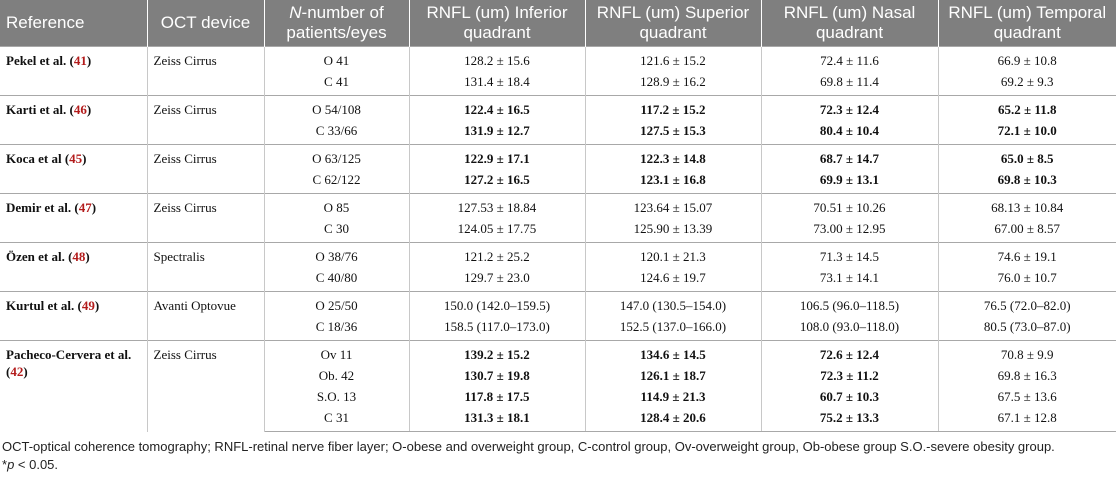 The image size is (1116, 495). I want to click on reference-author: Pekel et al. (, so click(40, 60).